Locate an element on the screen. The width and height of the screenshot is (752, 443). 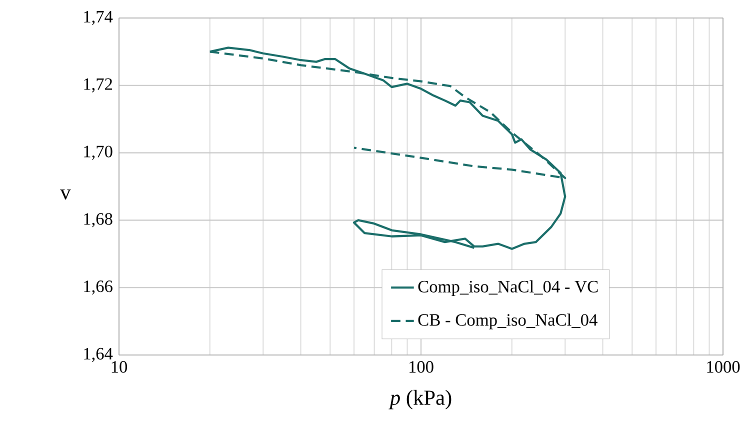
x-tick-label: 10 is located at coordinates (120, 367).